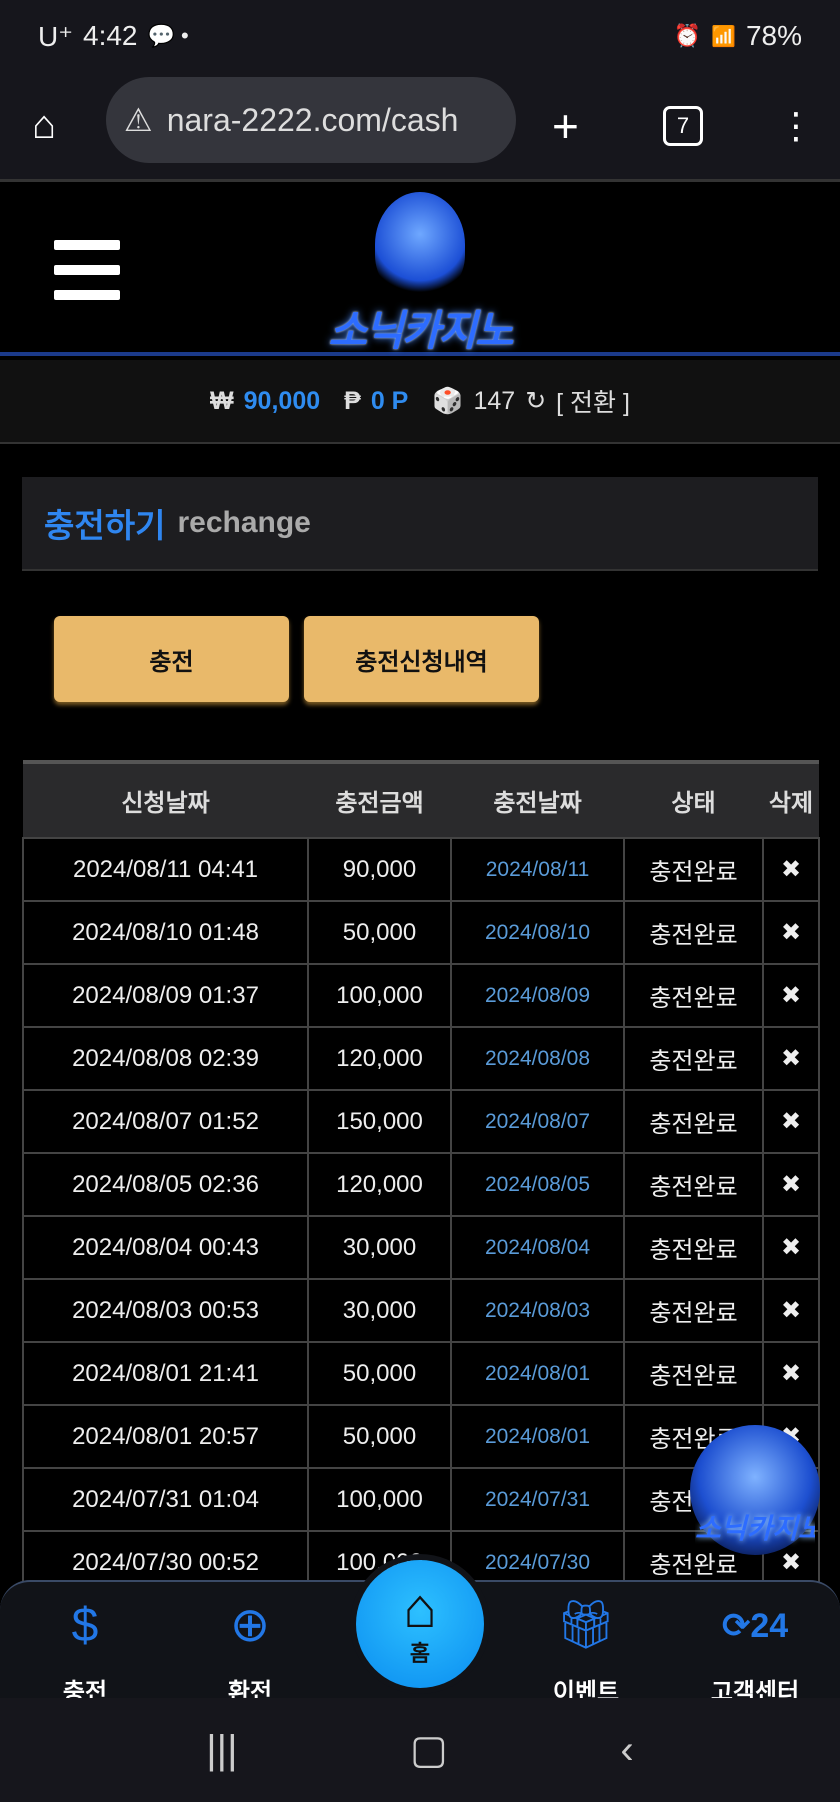 The image size is (840, 1802). I want to click on switch-button: [ 전환 ], so click(593, 403).